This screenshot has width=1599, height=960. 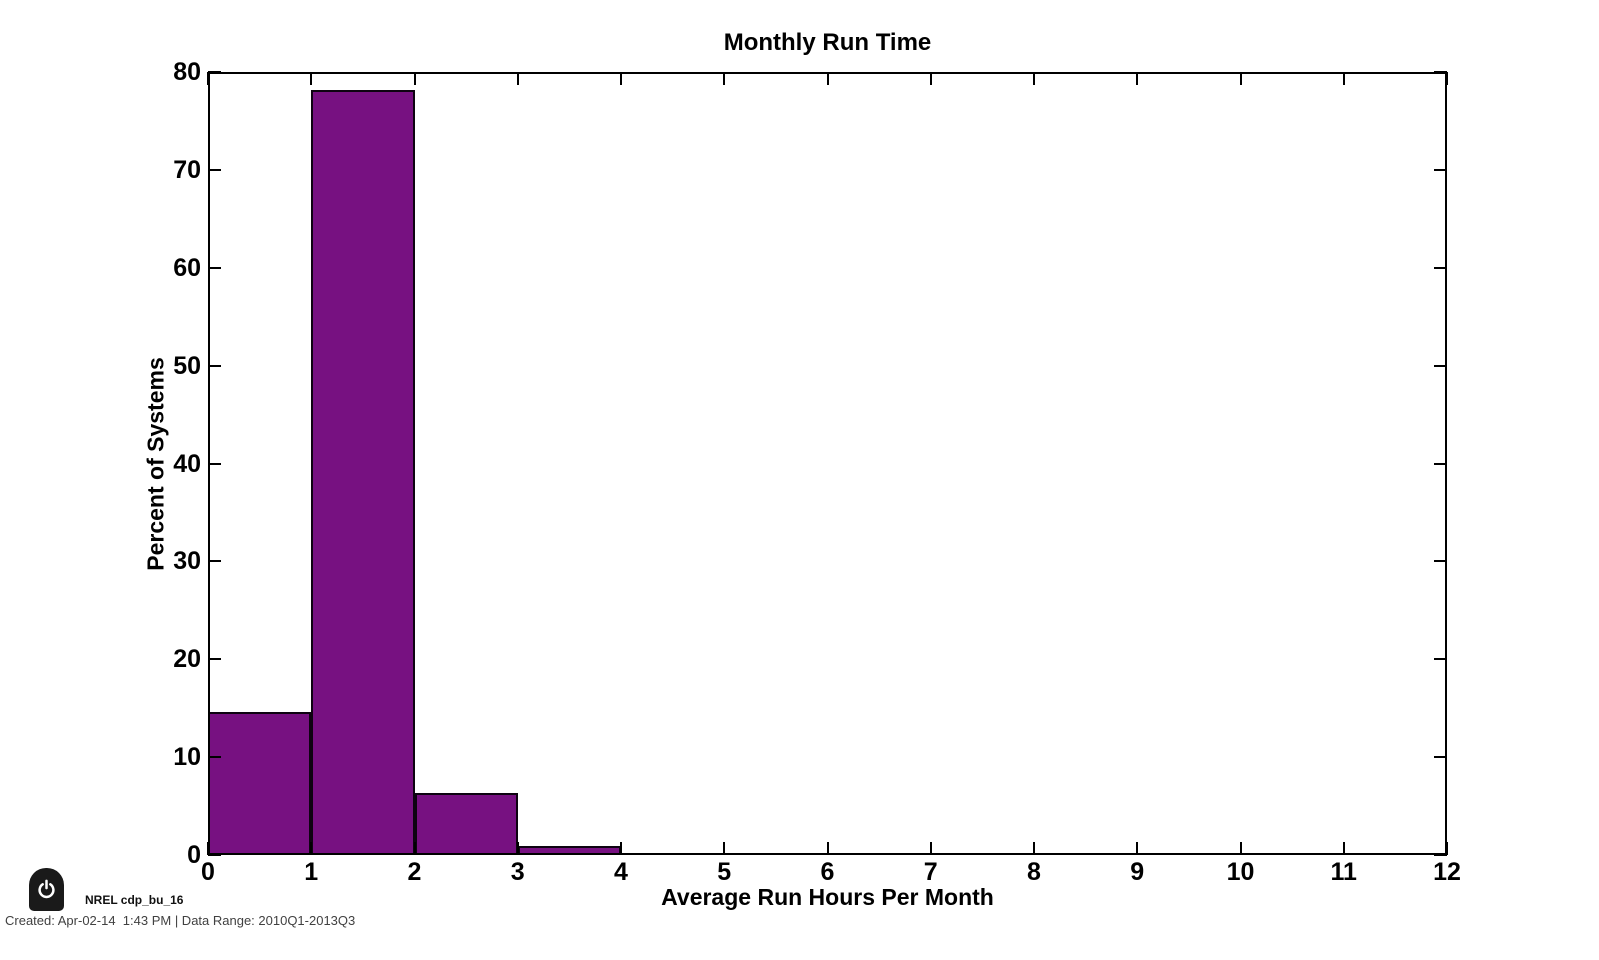 What do you see at coordinates (827, 872) in the screenshot?
I see `x-tick-label: 6` at bounding box center [827, 872].